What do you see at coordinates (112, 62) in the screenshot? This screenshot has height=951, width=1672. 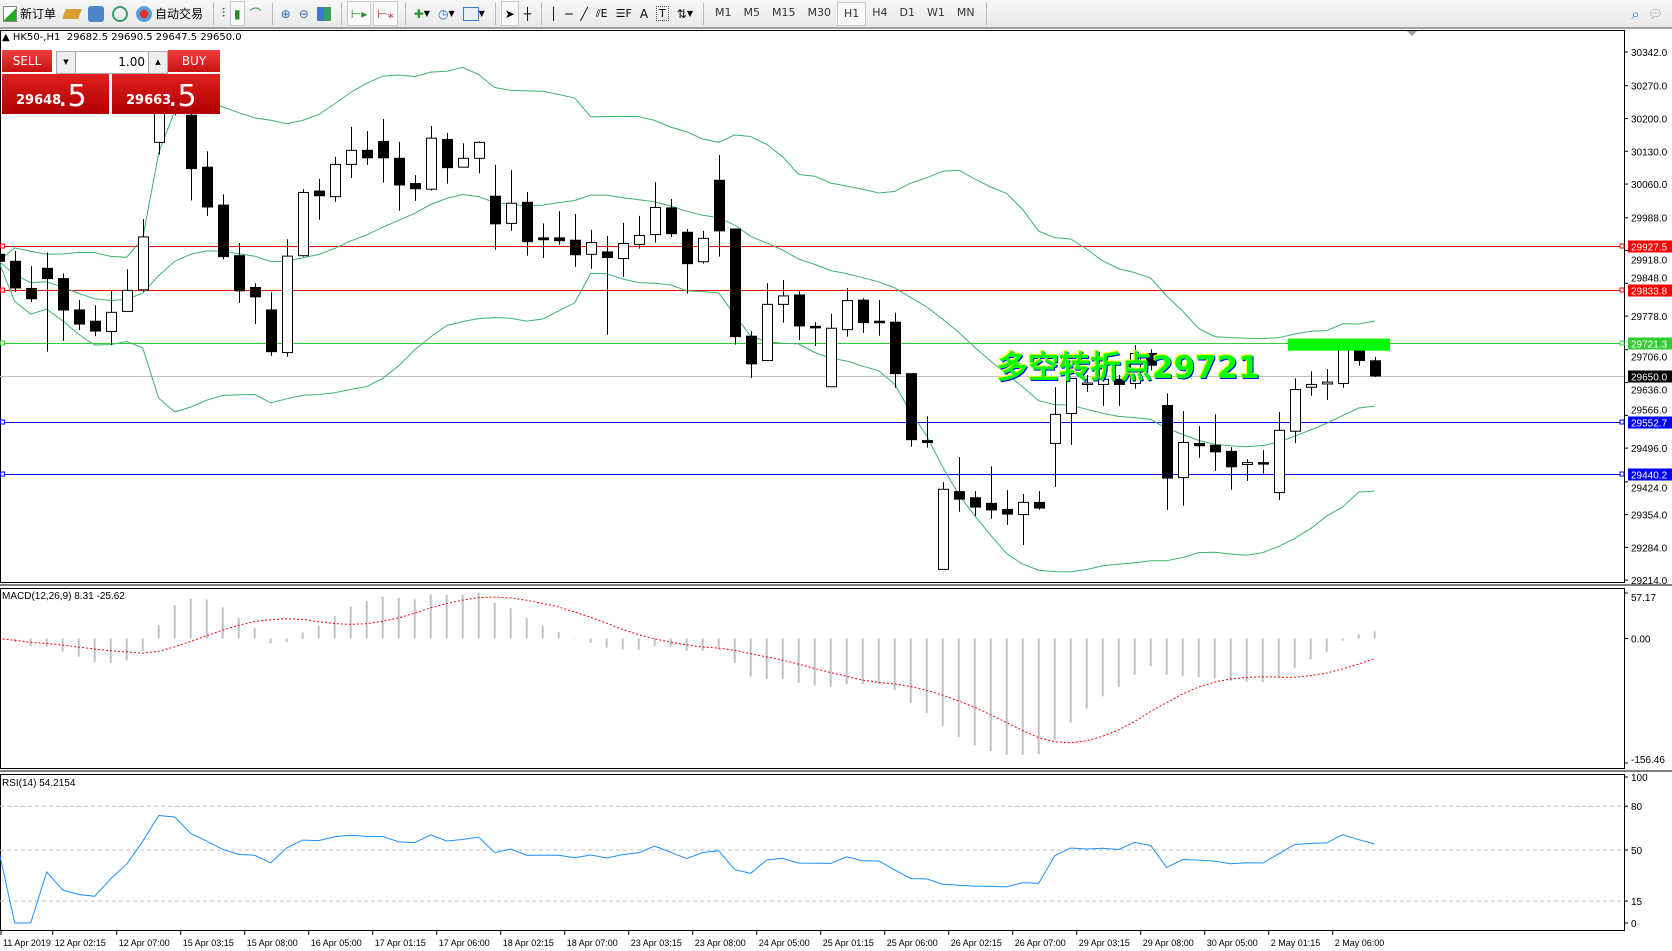 I see `lot-size-stepper: ▼ 1.00 ▲` at bounding box center [112, 62].